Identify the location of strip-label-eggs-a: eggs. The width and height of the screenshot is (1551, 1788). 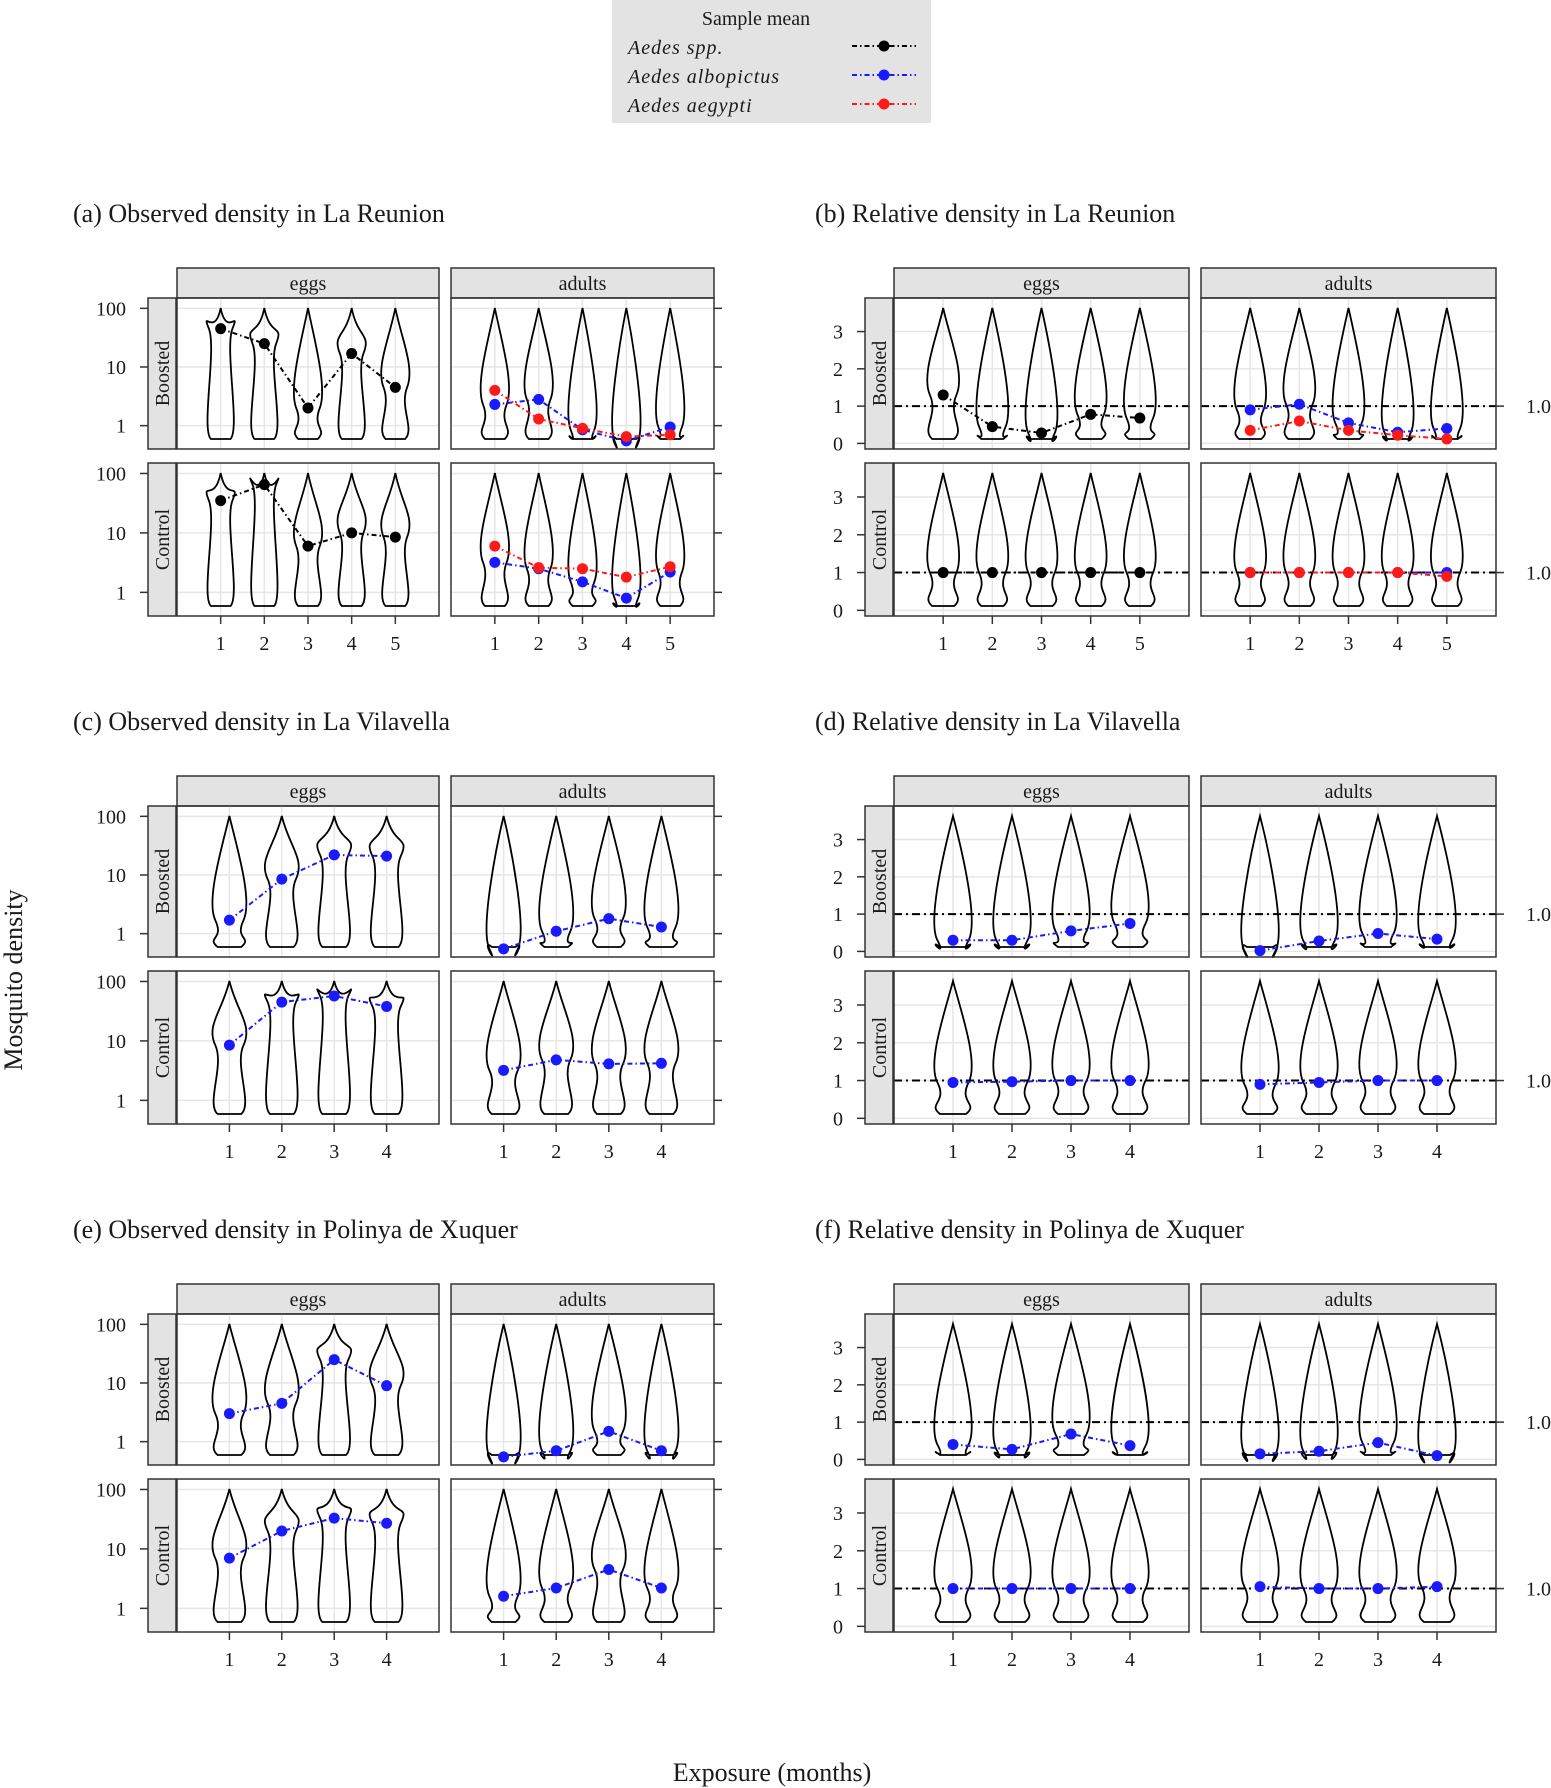
(308, 284).